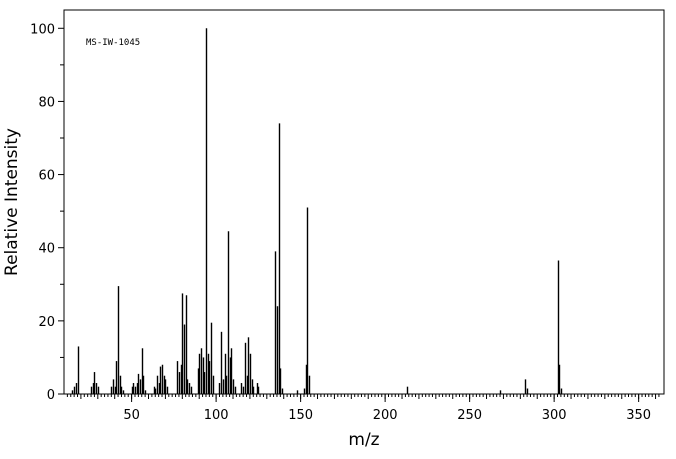 This screenshot has height=459, width=676. Describe the element at coordinates (51, 395) in the screenshot. I see `y-tick-label: 0` at that location.